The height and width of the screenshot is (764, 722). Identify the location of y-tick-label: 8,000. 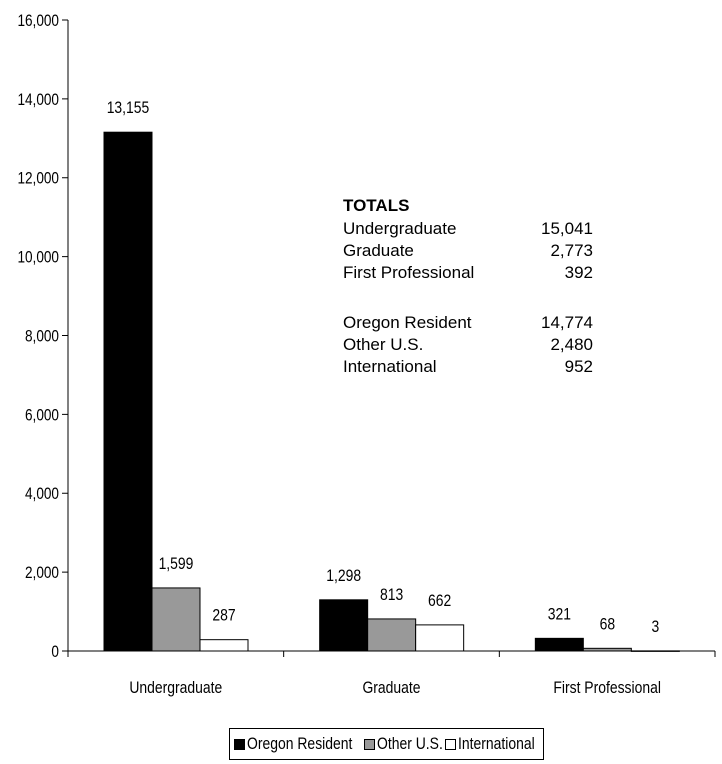
(42, 336).